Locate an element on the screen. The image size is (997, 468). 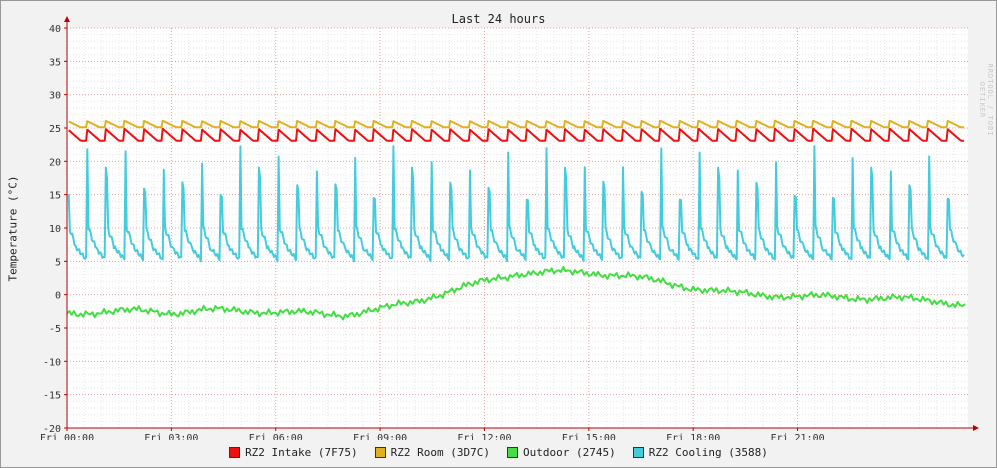
x-tick-label: Fri 09:00 is located at coordinates (380, 436).